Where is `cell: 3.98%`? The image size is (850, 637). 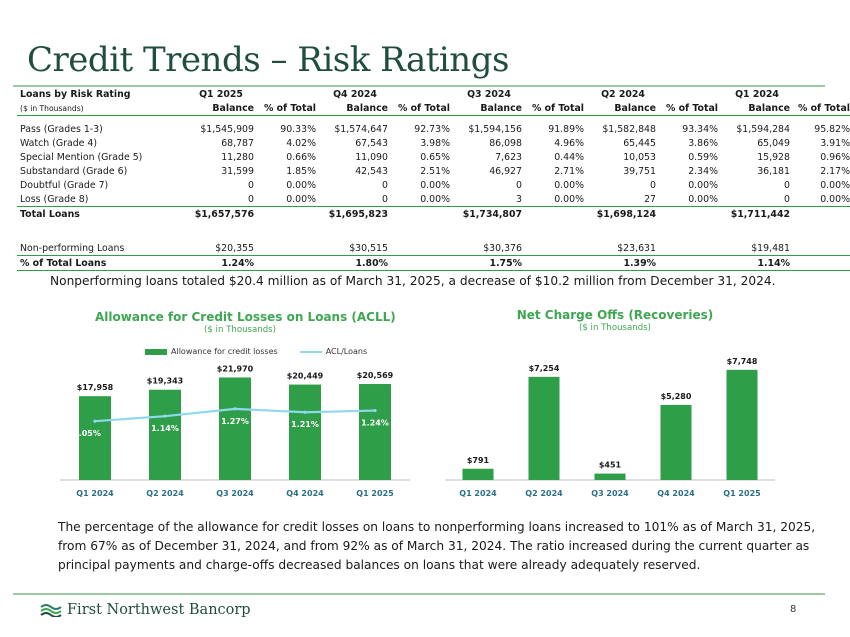 cell: 3.98% is located at coordinates (435, 143).